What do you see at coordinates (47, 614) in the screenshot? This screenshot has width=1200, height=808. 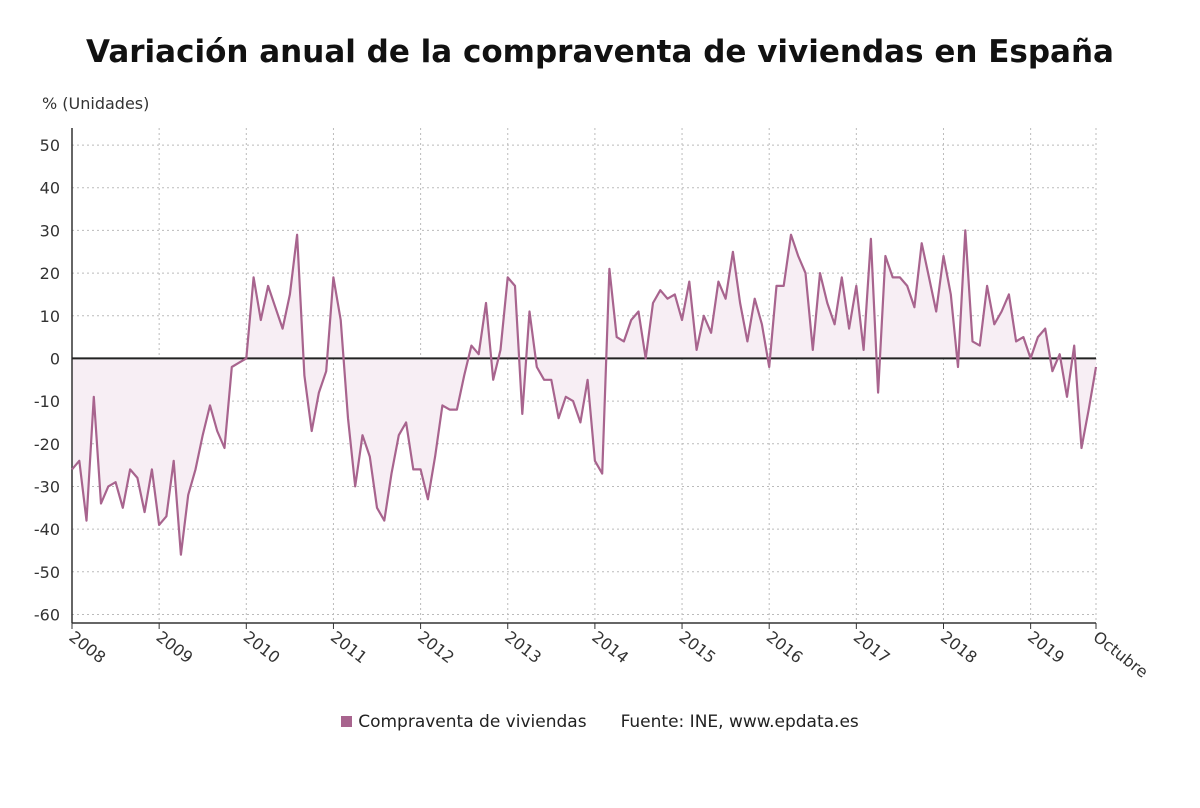 I see `y-tick-label: -60` at bounding box center [47, 614].